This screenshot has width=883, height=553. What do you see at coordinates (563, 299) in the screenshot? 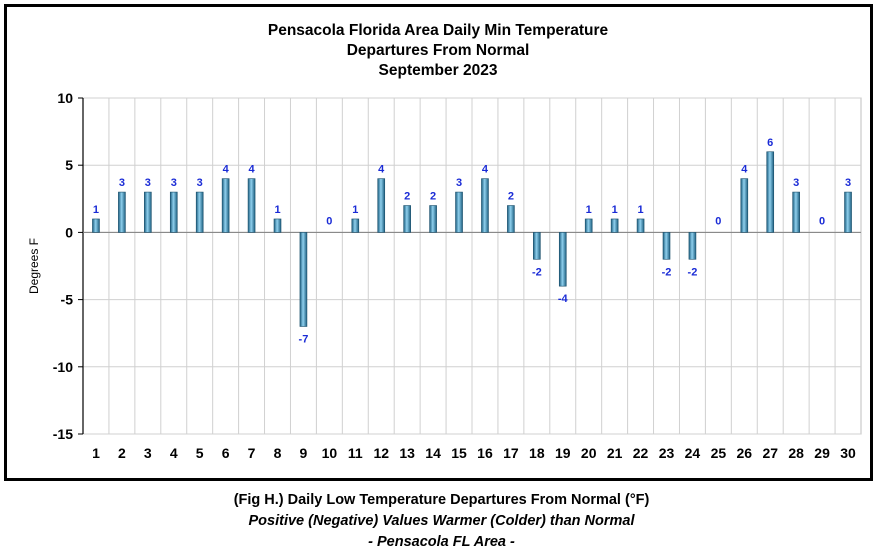
I see `data-label-day-19: -4` at bounding box center [563, 299].